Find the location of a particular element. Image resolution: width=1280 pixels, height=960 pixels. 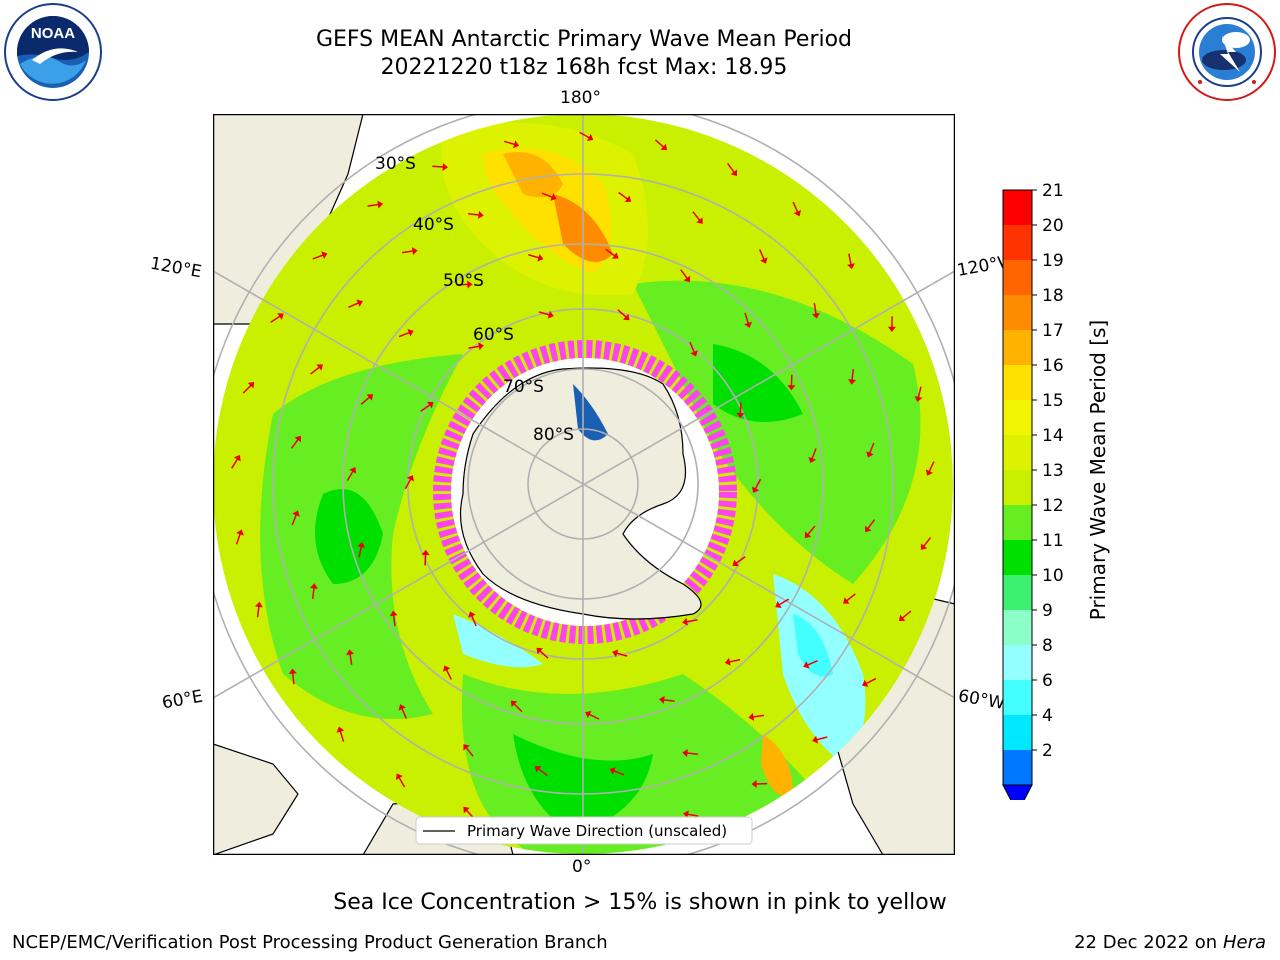

colorbar-tick-label: 14 is located at coordinates (1053, 436).